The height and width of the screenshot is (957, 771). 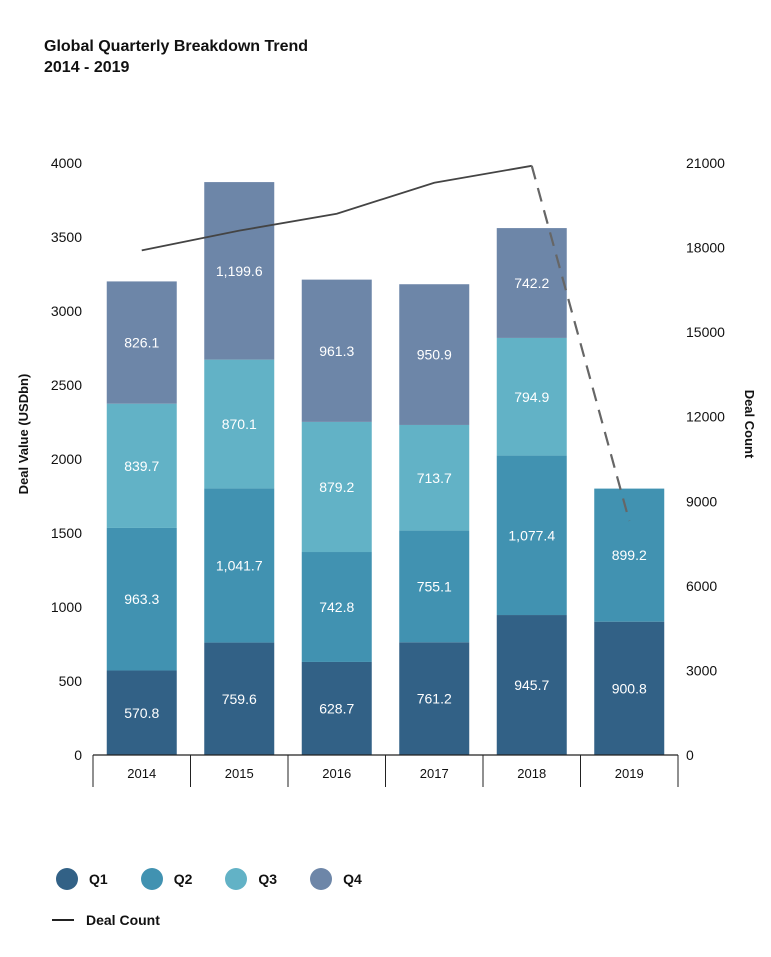 What do you see at coordinates (268, 879) in the screenshot?
I see `legend-label-q3: Q3` at bounding box center [268, 879].